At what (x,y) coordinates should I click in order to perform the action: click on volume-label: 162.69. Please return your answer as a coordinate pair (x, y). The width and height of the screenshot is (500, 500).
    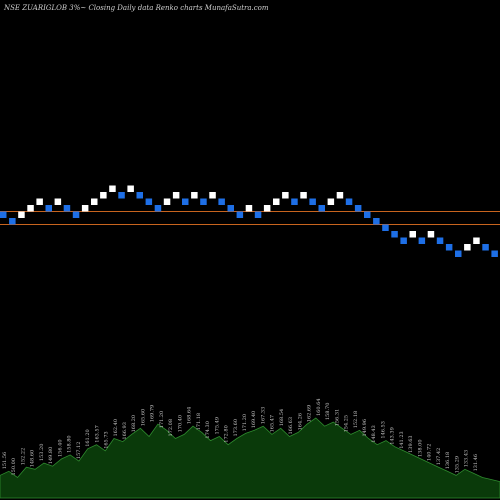
    Looking at the image, I should click on (310, 414).